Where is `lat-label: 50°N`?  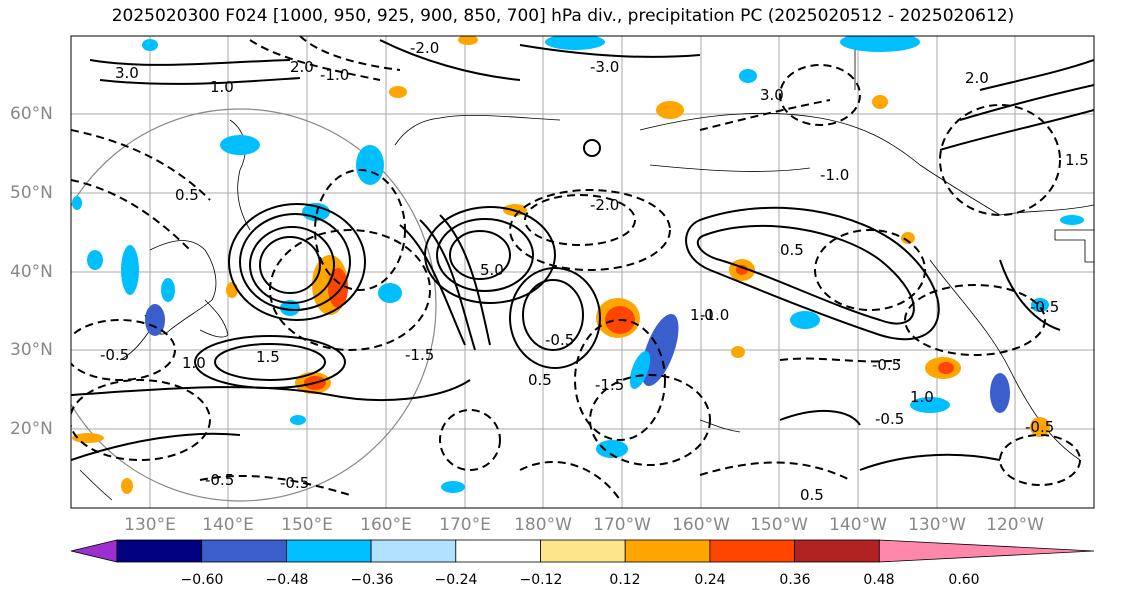
lat-label: 50°N is located at coordinates (31, 193).